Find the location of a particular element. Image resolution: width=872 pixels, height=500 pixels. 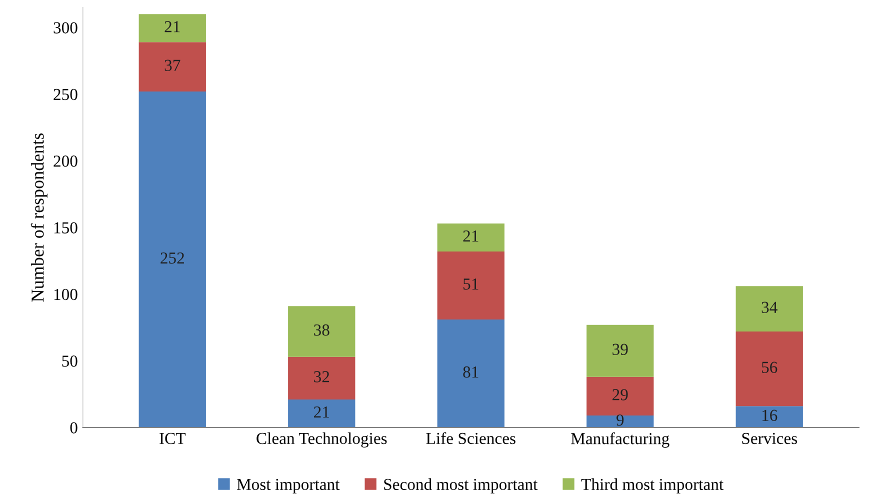

data-label: 34 is located at coordinates (770, 308).